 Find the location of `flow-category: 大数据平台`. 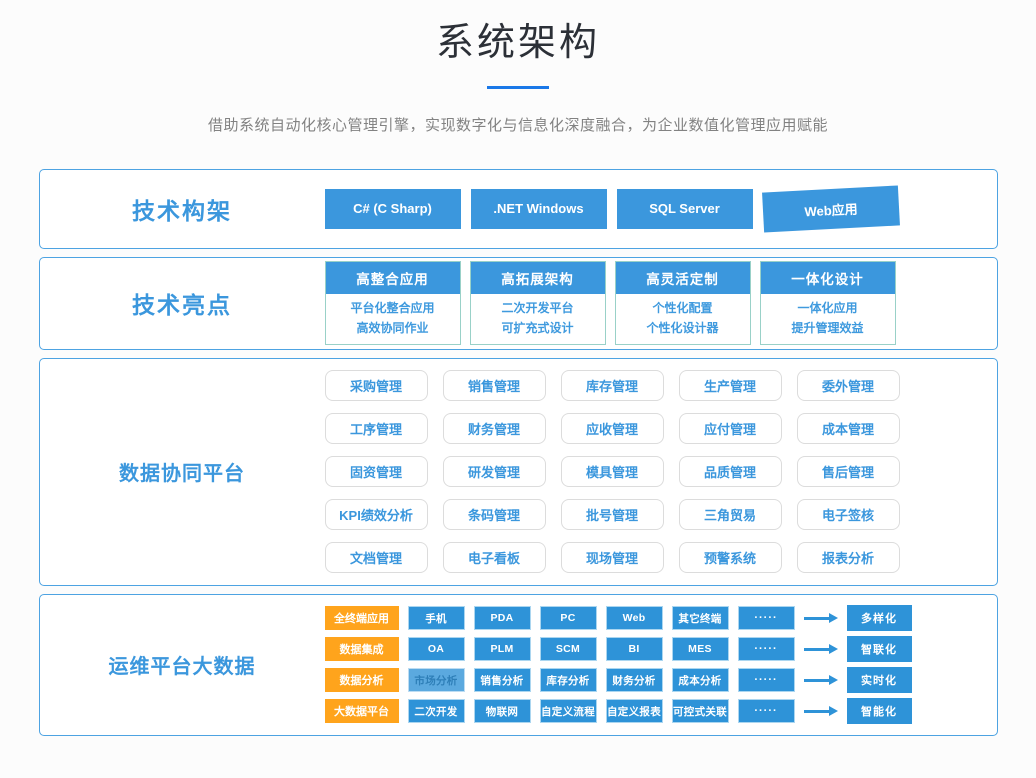

flow-category: 大数据平台 is located at coordinates (361, 711).